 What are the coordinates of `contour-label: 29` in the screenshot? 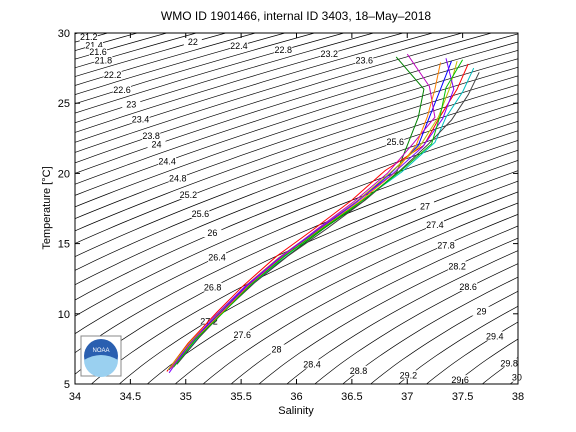 It's located at (481, 312).